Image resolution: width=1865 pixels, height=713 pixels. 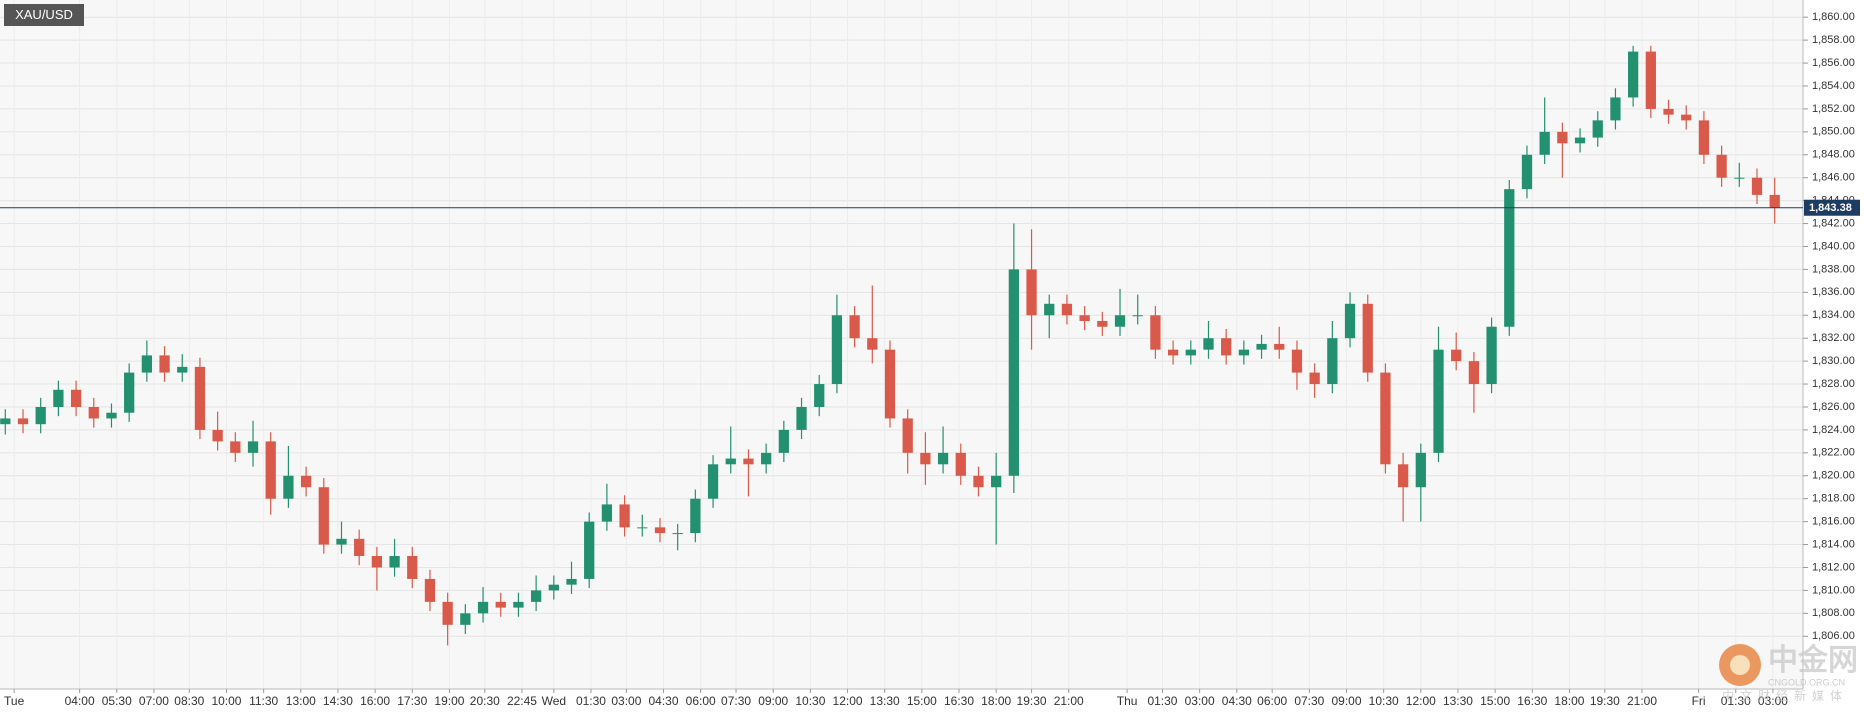 I want to click on x-tick-label: 07:00, so click(x=154, y=701).